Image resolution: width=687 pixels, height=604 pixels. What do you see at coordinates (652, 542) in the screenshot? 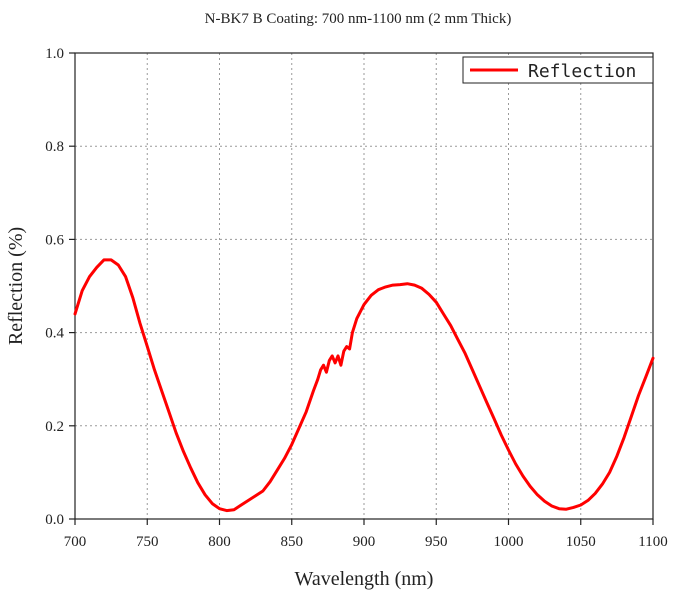
I see `x-tick-label: 1100` at bounding box center [652, 542].